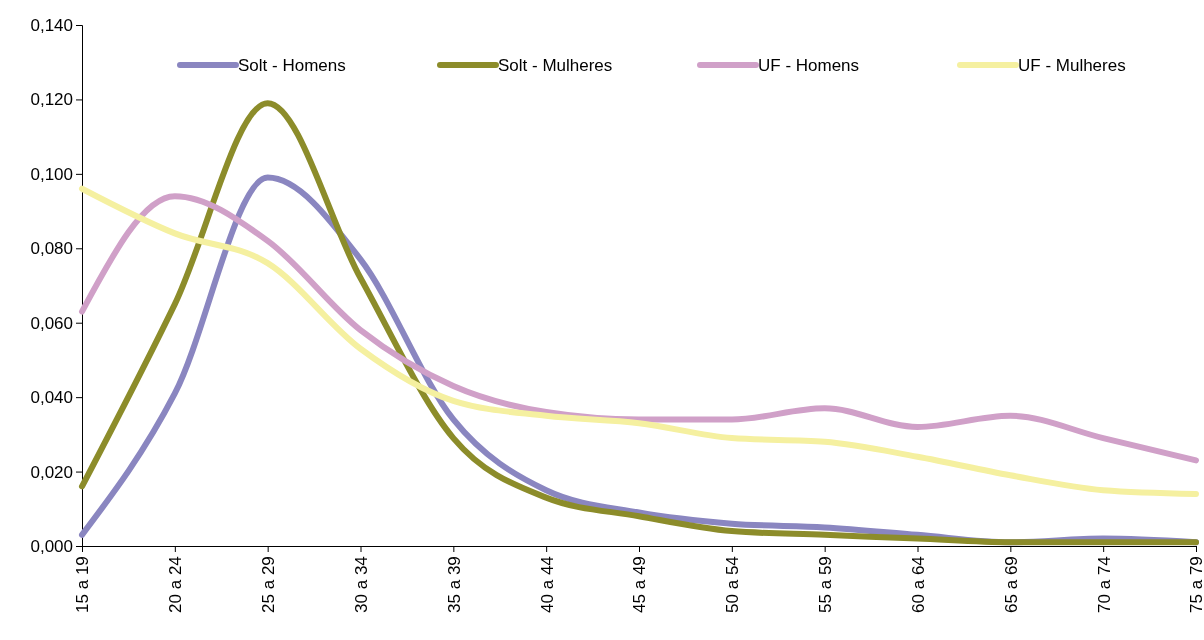 This screenshot has height=640, width=1204. What do you see at coordinates (51, 323) in the screenshot?
I see `y-tick-label: 0,060` at bounding box center [51, 323].